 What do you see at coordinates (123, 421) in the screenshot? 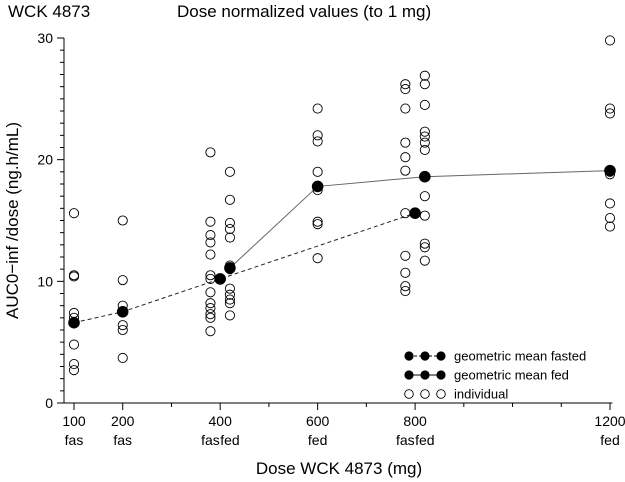
I see `x-tick-label: 200` at bounding box center [123, 421].